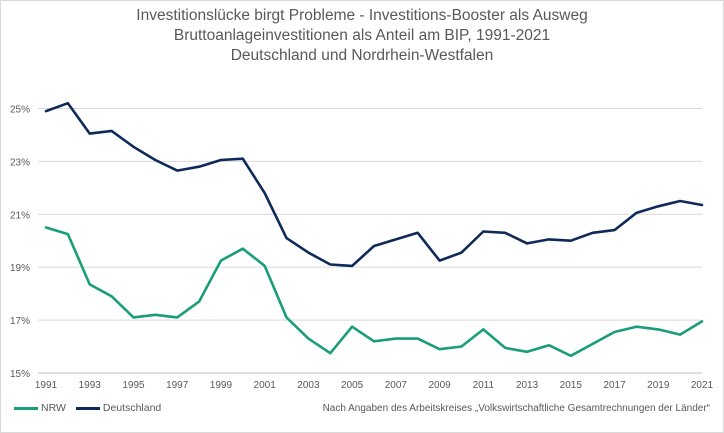  What do you see at coordinates (20, 321) in the screenshot?
I see `y-tick-label: 17%` at bounding box center [20, 321].